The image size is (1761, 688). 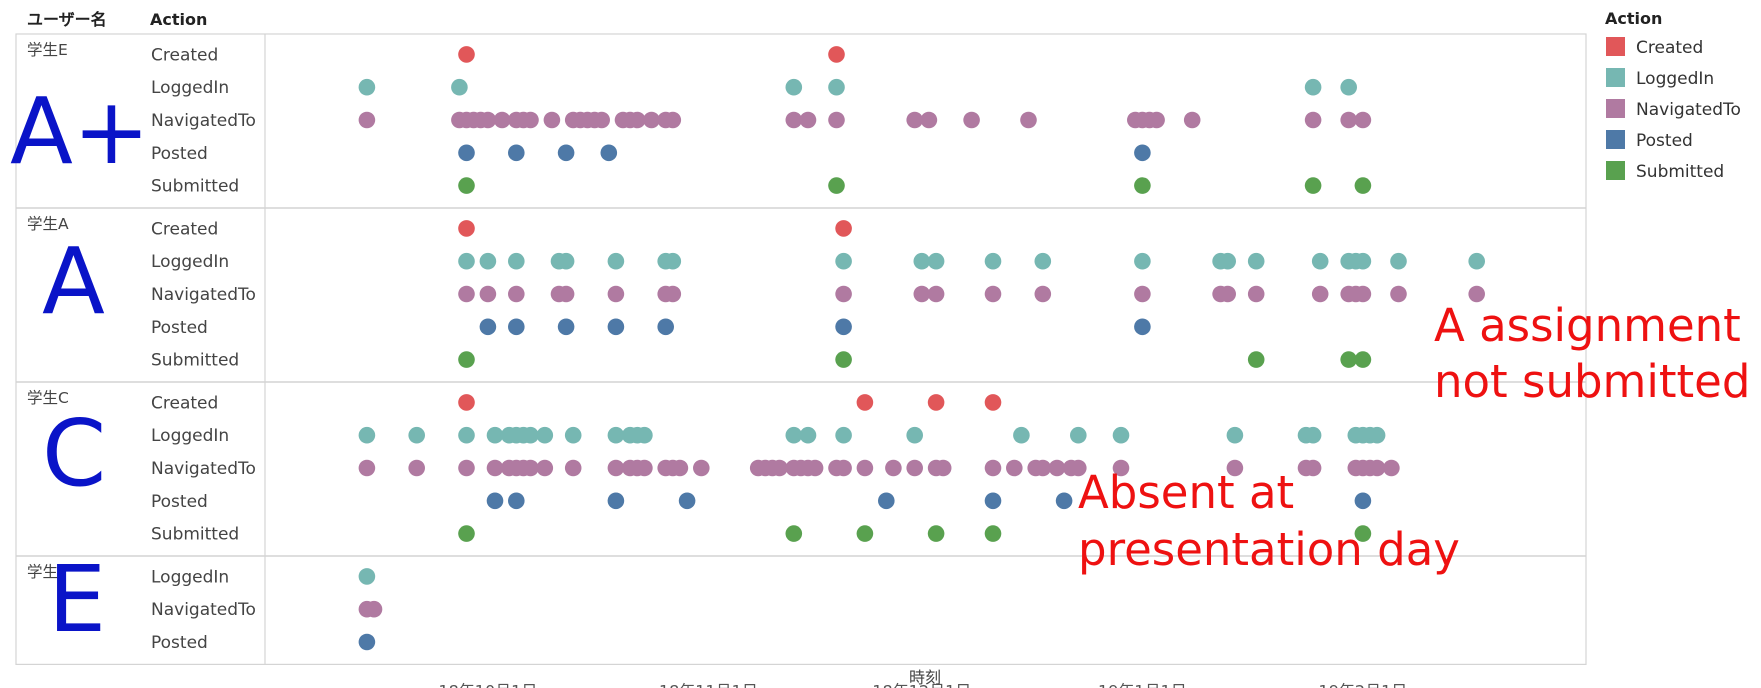 What do you see at coordinates (925, 677) in the screenshot?
I see `x-axis-label: 時刻` at bounding box center [925, 677].